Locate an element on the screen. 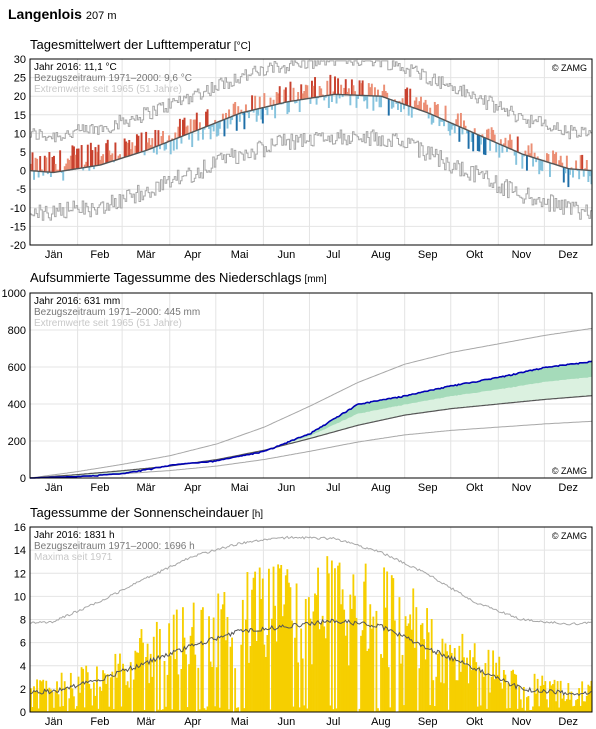 This screenshot has width=596, height=729. y-tick-label: 20 is located at coordinates (20, 97).